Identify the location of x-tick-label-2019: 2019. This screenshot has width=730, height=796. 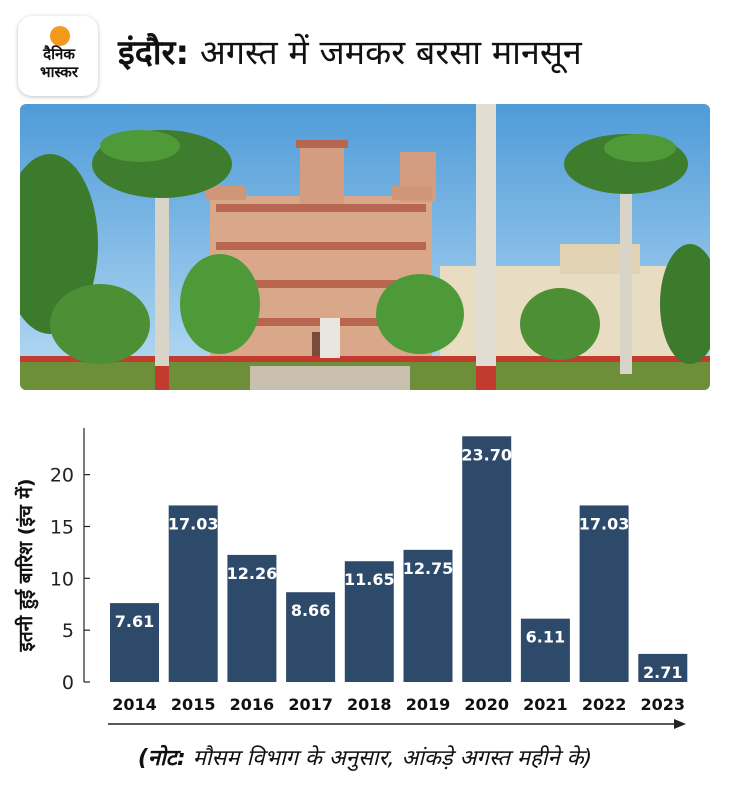
(428, 704).